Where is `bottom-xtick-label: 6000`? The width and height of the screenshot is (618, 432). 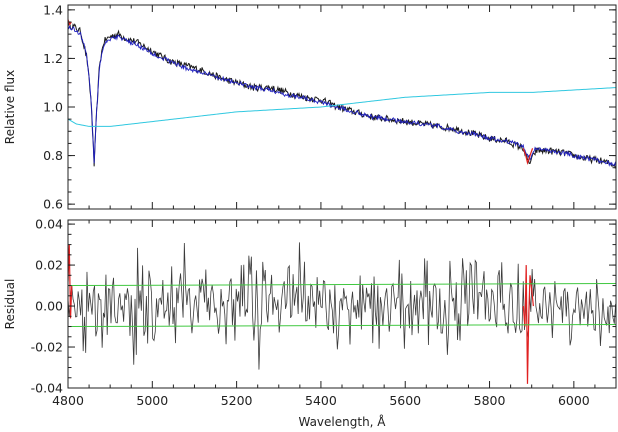
bottom-xtick-label: 6000 is located at coordinates (574, 400).